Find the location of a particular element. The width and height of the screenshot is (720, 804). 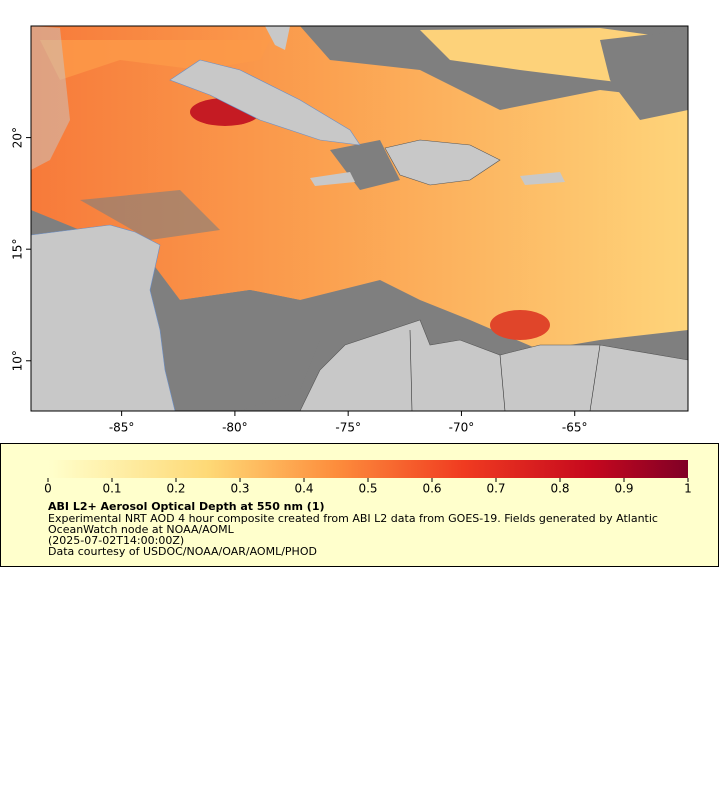

x-tick-label: -65° is located at coordinates (575, 428).